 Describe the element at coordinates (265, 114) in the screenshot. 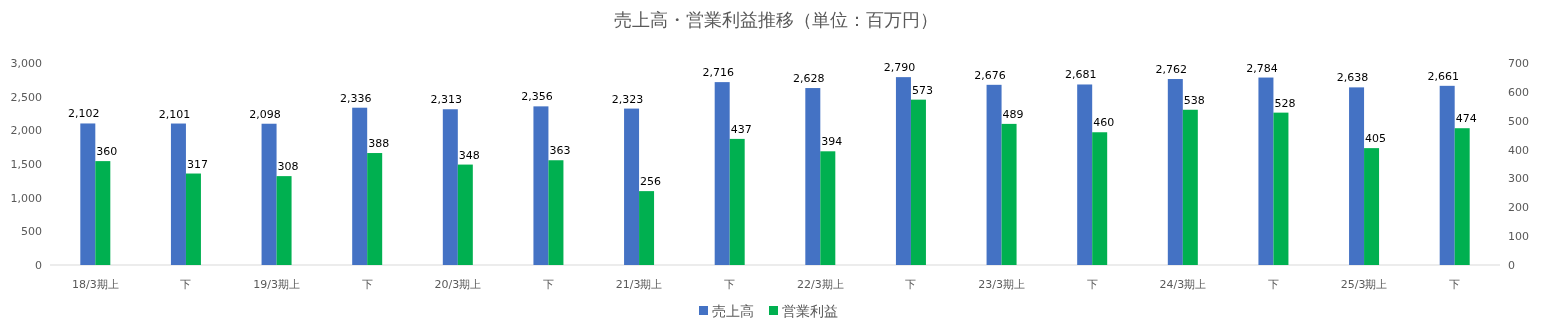

I see `data-label: 2,098` at that location.